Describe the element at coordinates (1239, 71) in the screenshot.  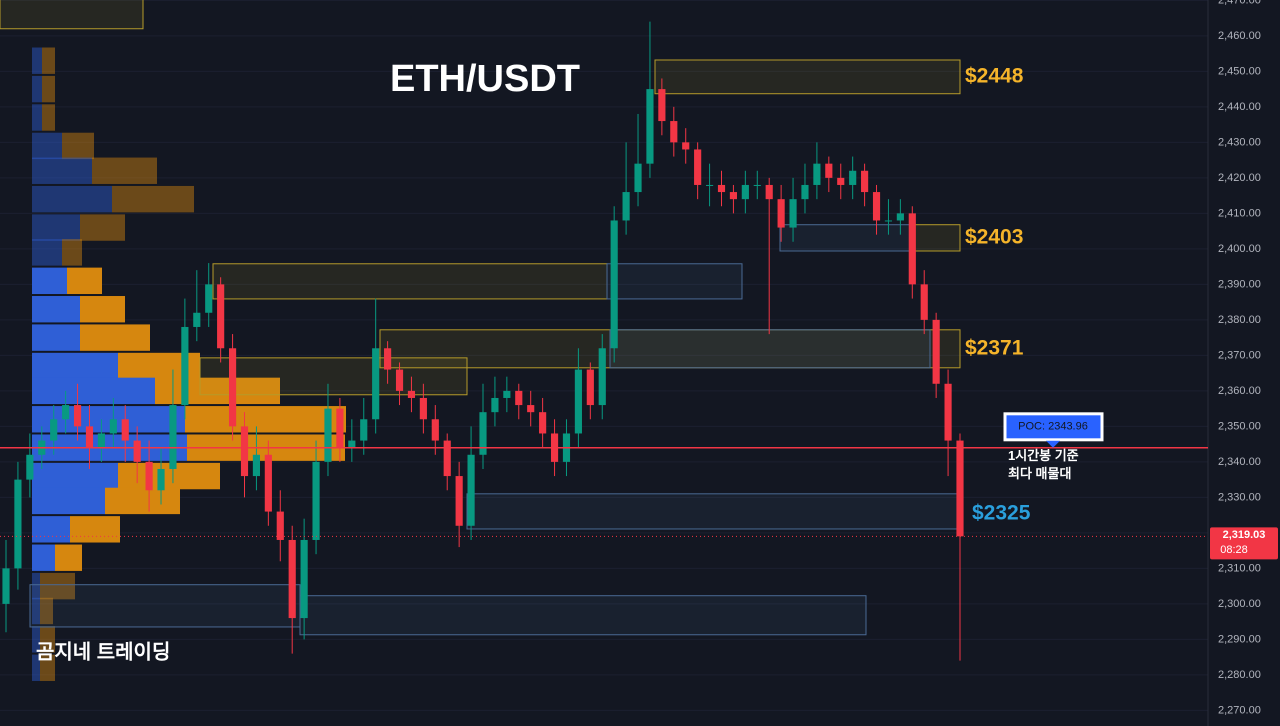
I see `y-tick-label: 2,450.00` at that location.